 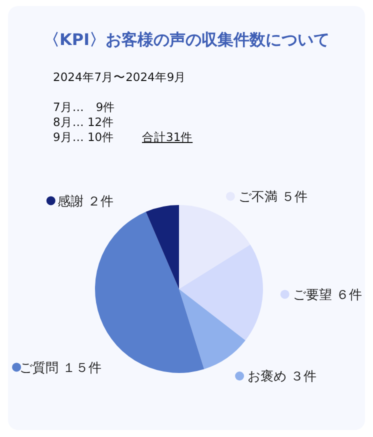 What do you see at coordinates (327, 295) in the screenshot?
I see `legend-label: ご要望 ６件` at bounding box center [327, 295].